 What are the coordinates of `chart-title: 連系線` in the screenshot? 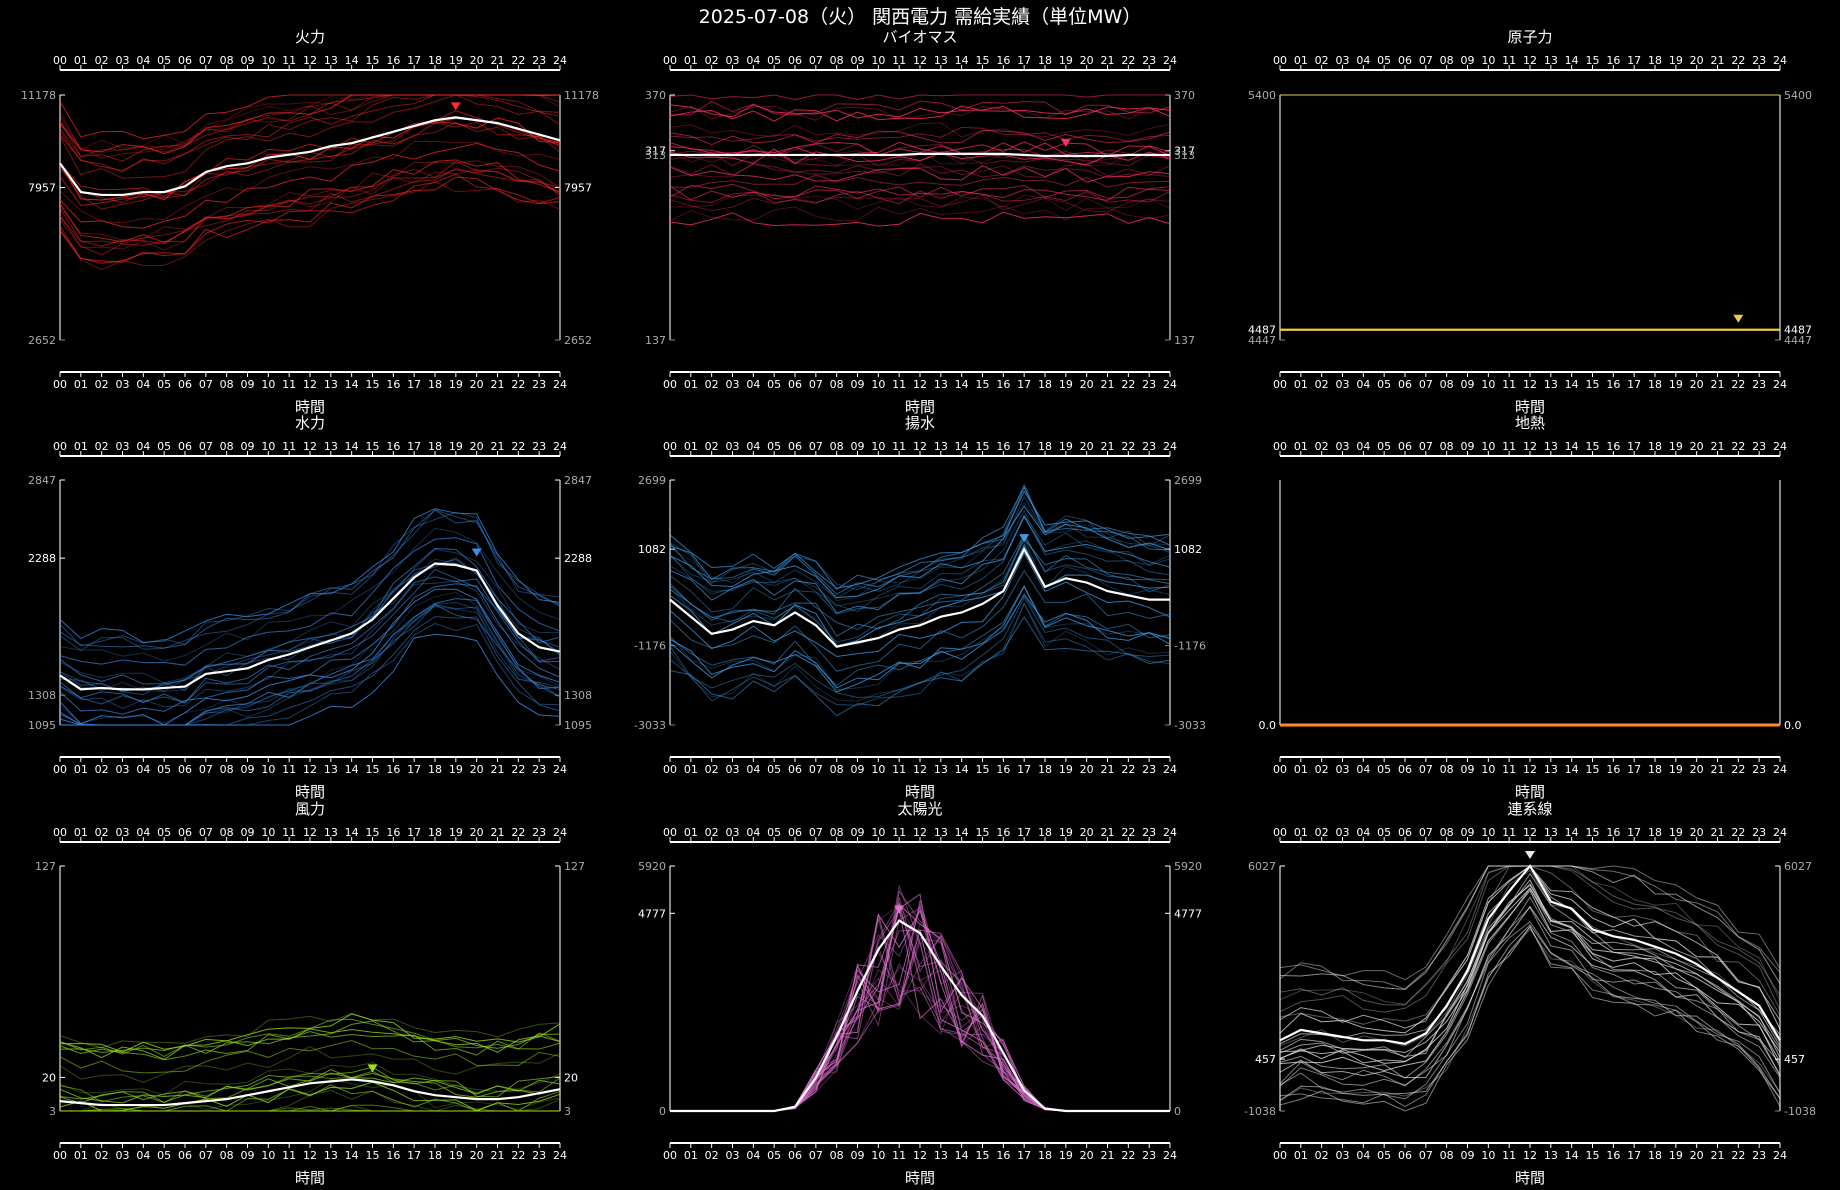 It's located at (1529, 809).